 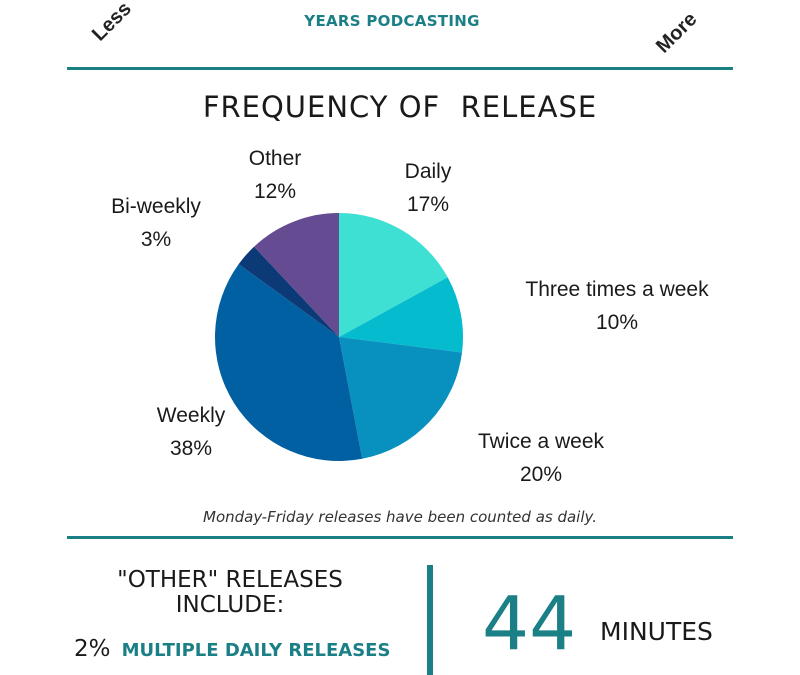 What do you see at coordinates (430, 620) in the screenshot?
I see `vertical-divider` at bounding box center [430, 620].